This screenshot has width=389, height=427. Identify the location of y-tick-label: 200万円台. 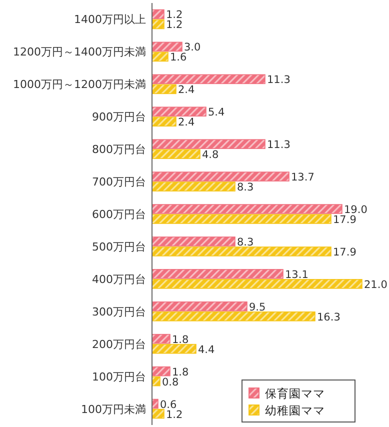
(119, 344).